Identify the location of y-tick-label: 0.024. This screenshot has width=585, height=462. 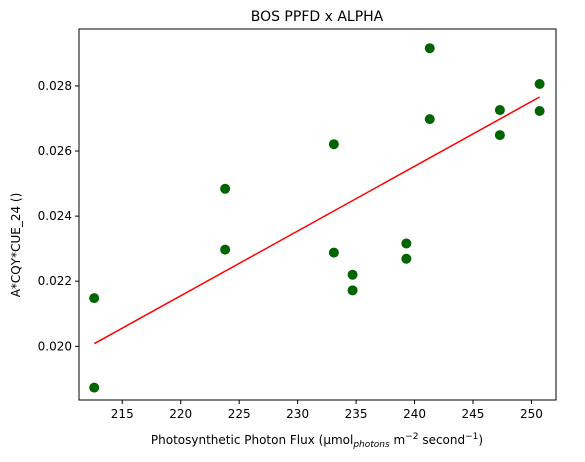
(55, 216).